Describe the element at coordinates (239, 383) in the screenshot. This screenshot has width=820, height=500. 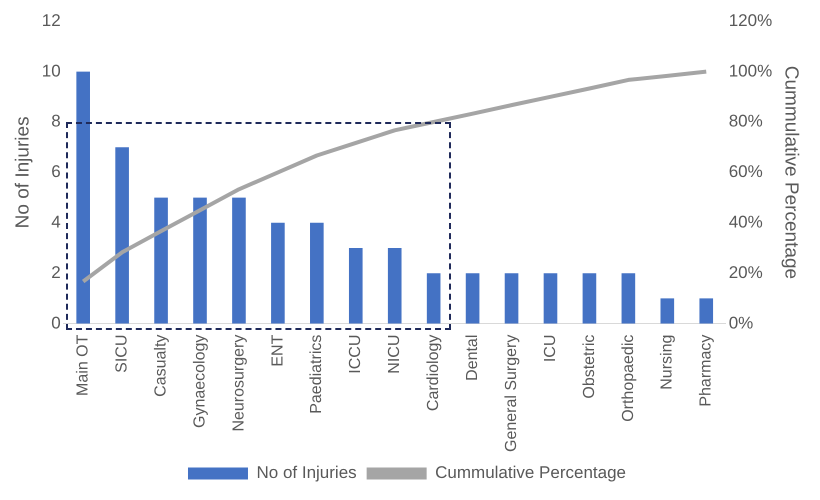
I see `x-tick-label: Neurosurgery` at that location.